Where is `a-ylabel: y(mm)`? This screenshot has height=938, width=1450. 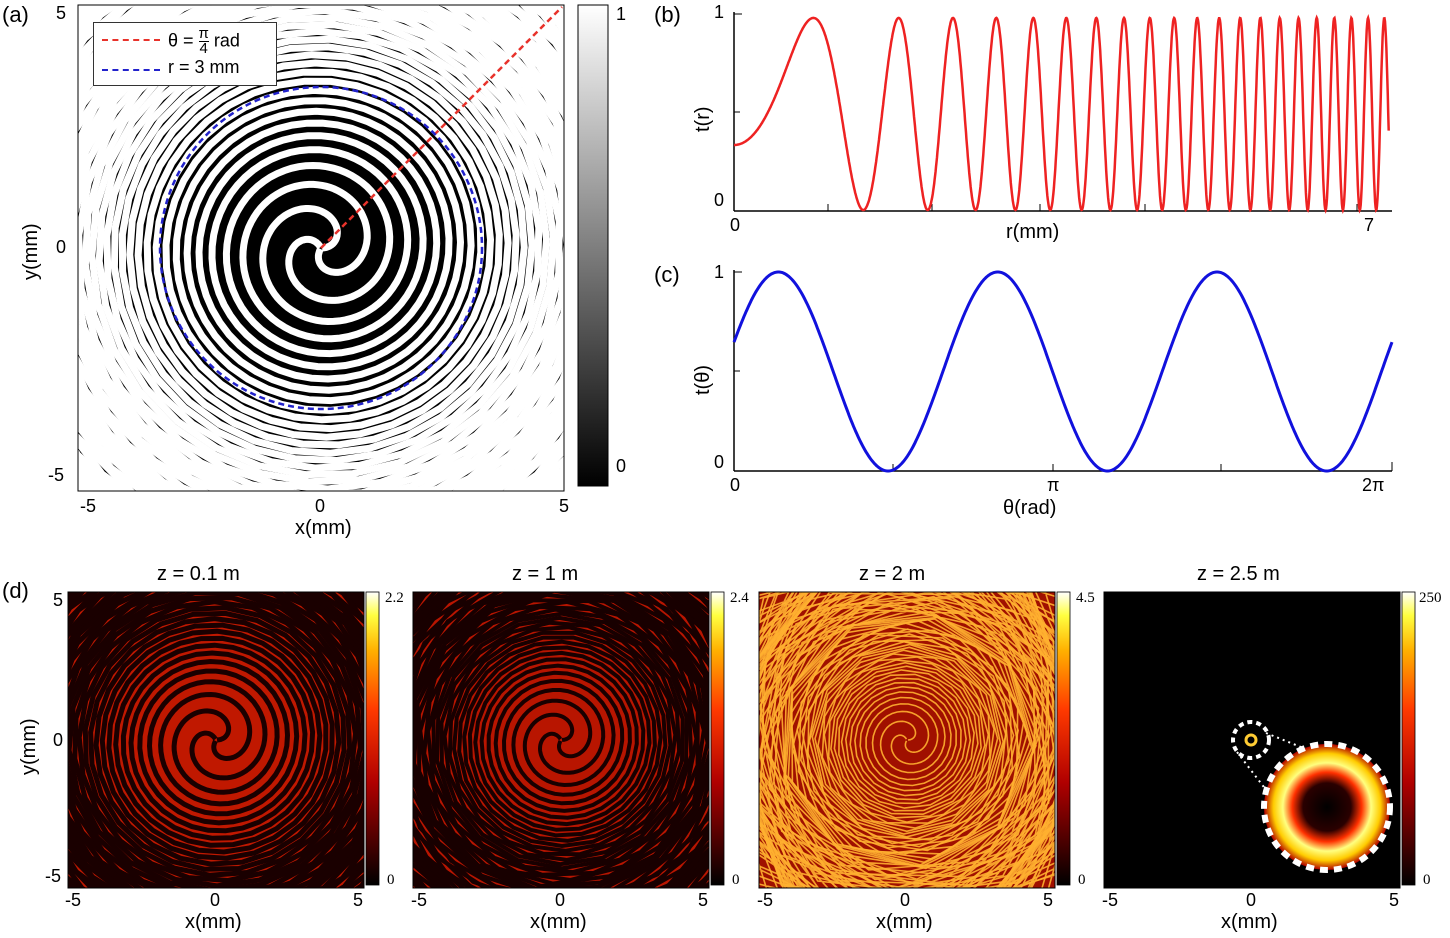
a-ylabel: y(mm) is located at coordinates (31, 251).